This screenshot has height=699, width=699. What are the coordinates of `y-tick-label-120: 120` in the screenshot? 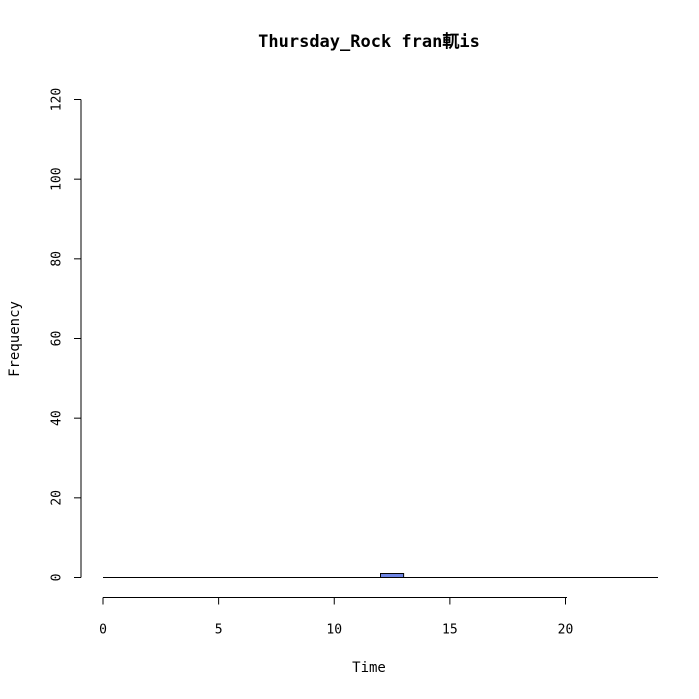 It's located at (57, 99).